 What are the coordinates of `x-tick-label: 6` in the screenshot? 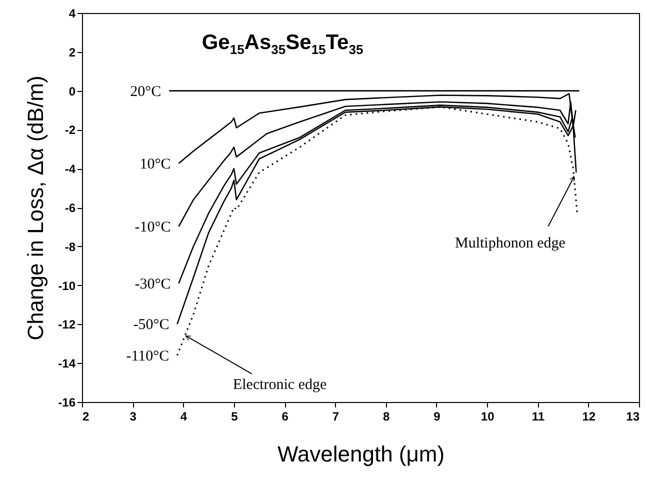 It's located at (285, 417).